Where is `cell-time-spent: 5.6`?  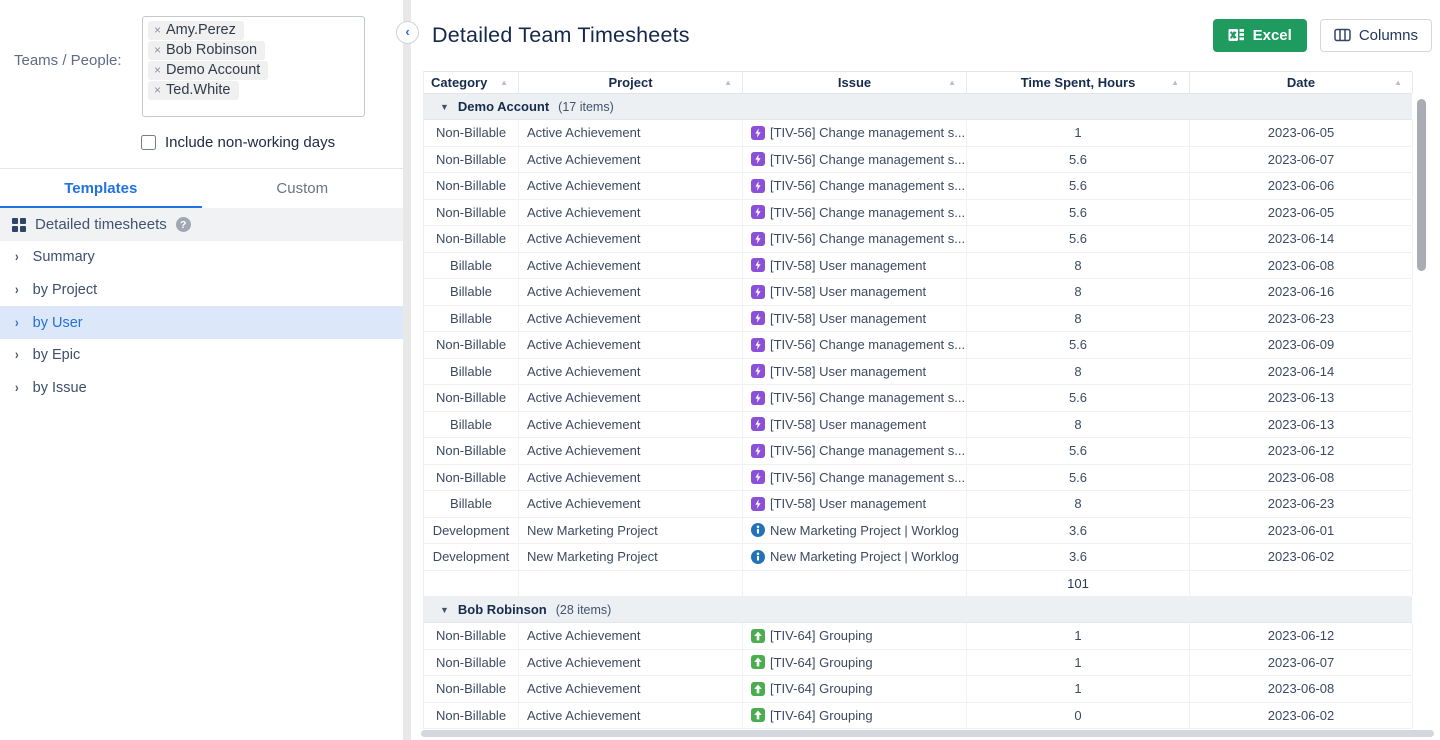
cell-time-spent: 5.6 is located at coordinates (1078, 159).